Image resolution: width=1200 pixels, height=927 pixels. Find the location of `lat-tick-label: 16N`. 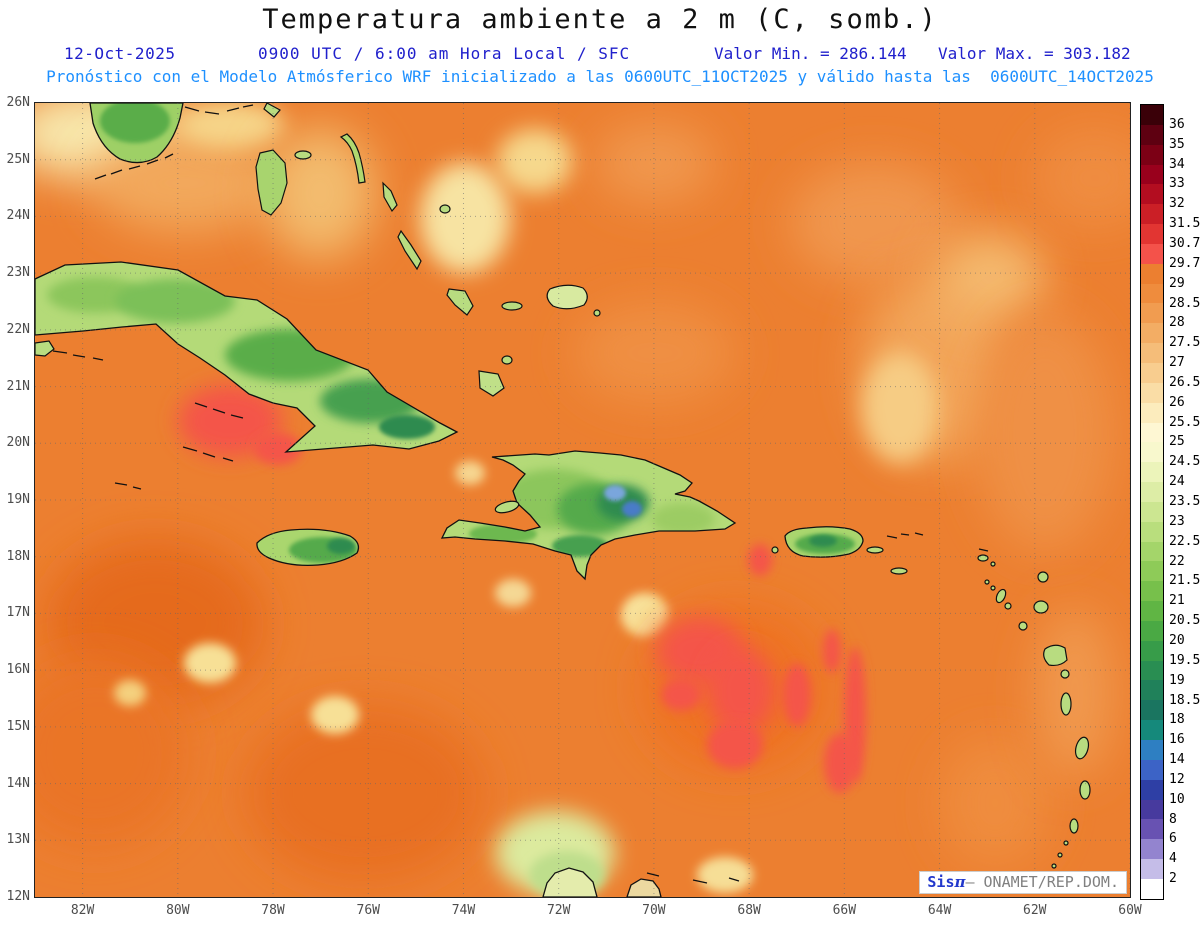

lat-tick-label: 16N is located at coordinates (18, 670).